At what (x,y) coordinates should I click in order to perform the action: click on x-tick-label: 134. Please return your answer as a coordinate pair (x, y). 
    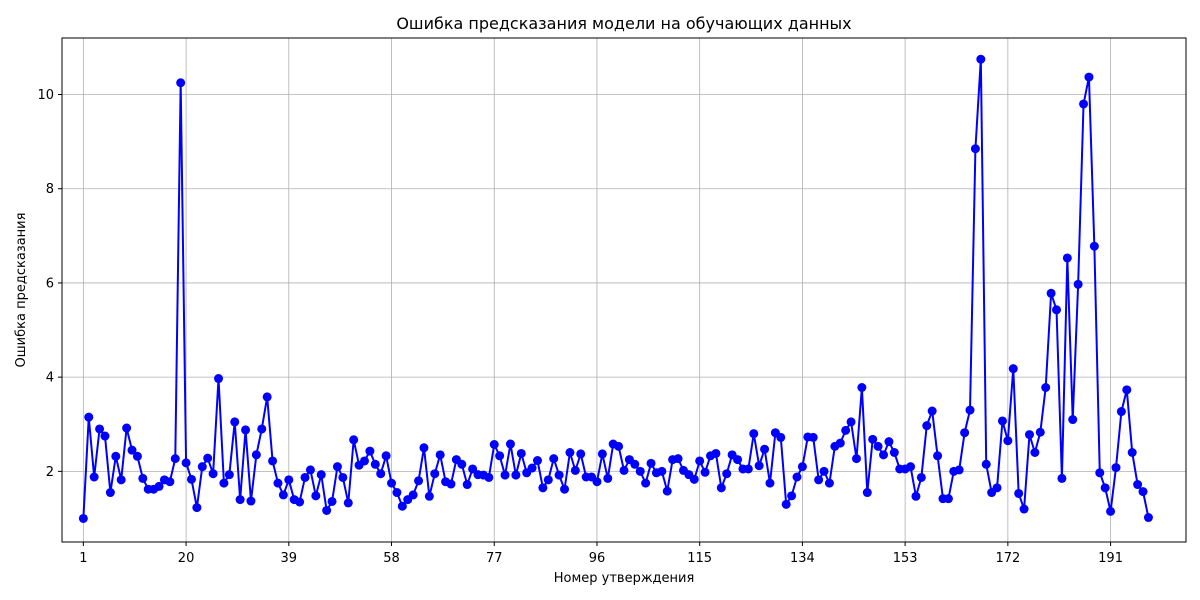
    Looking at the image, I should click on (802, 558).